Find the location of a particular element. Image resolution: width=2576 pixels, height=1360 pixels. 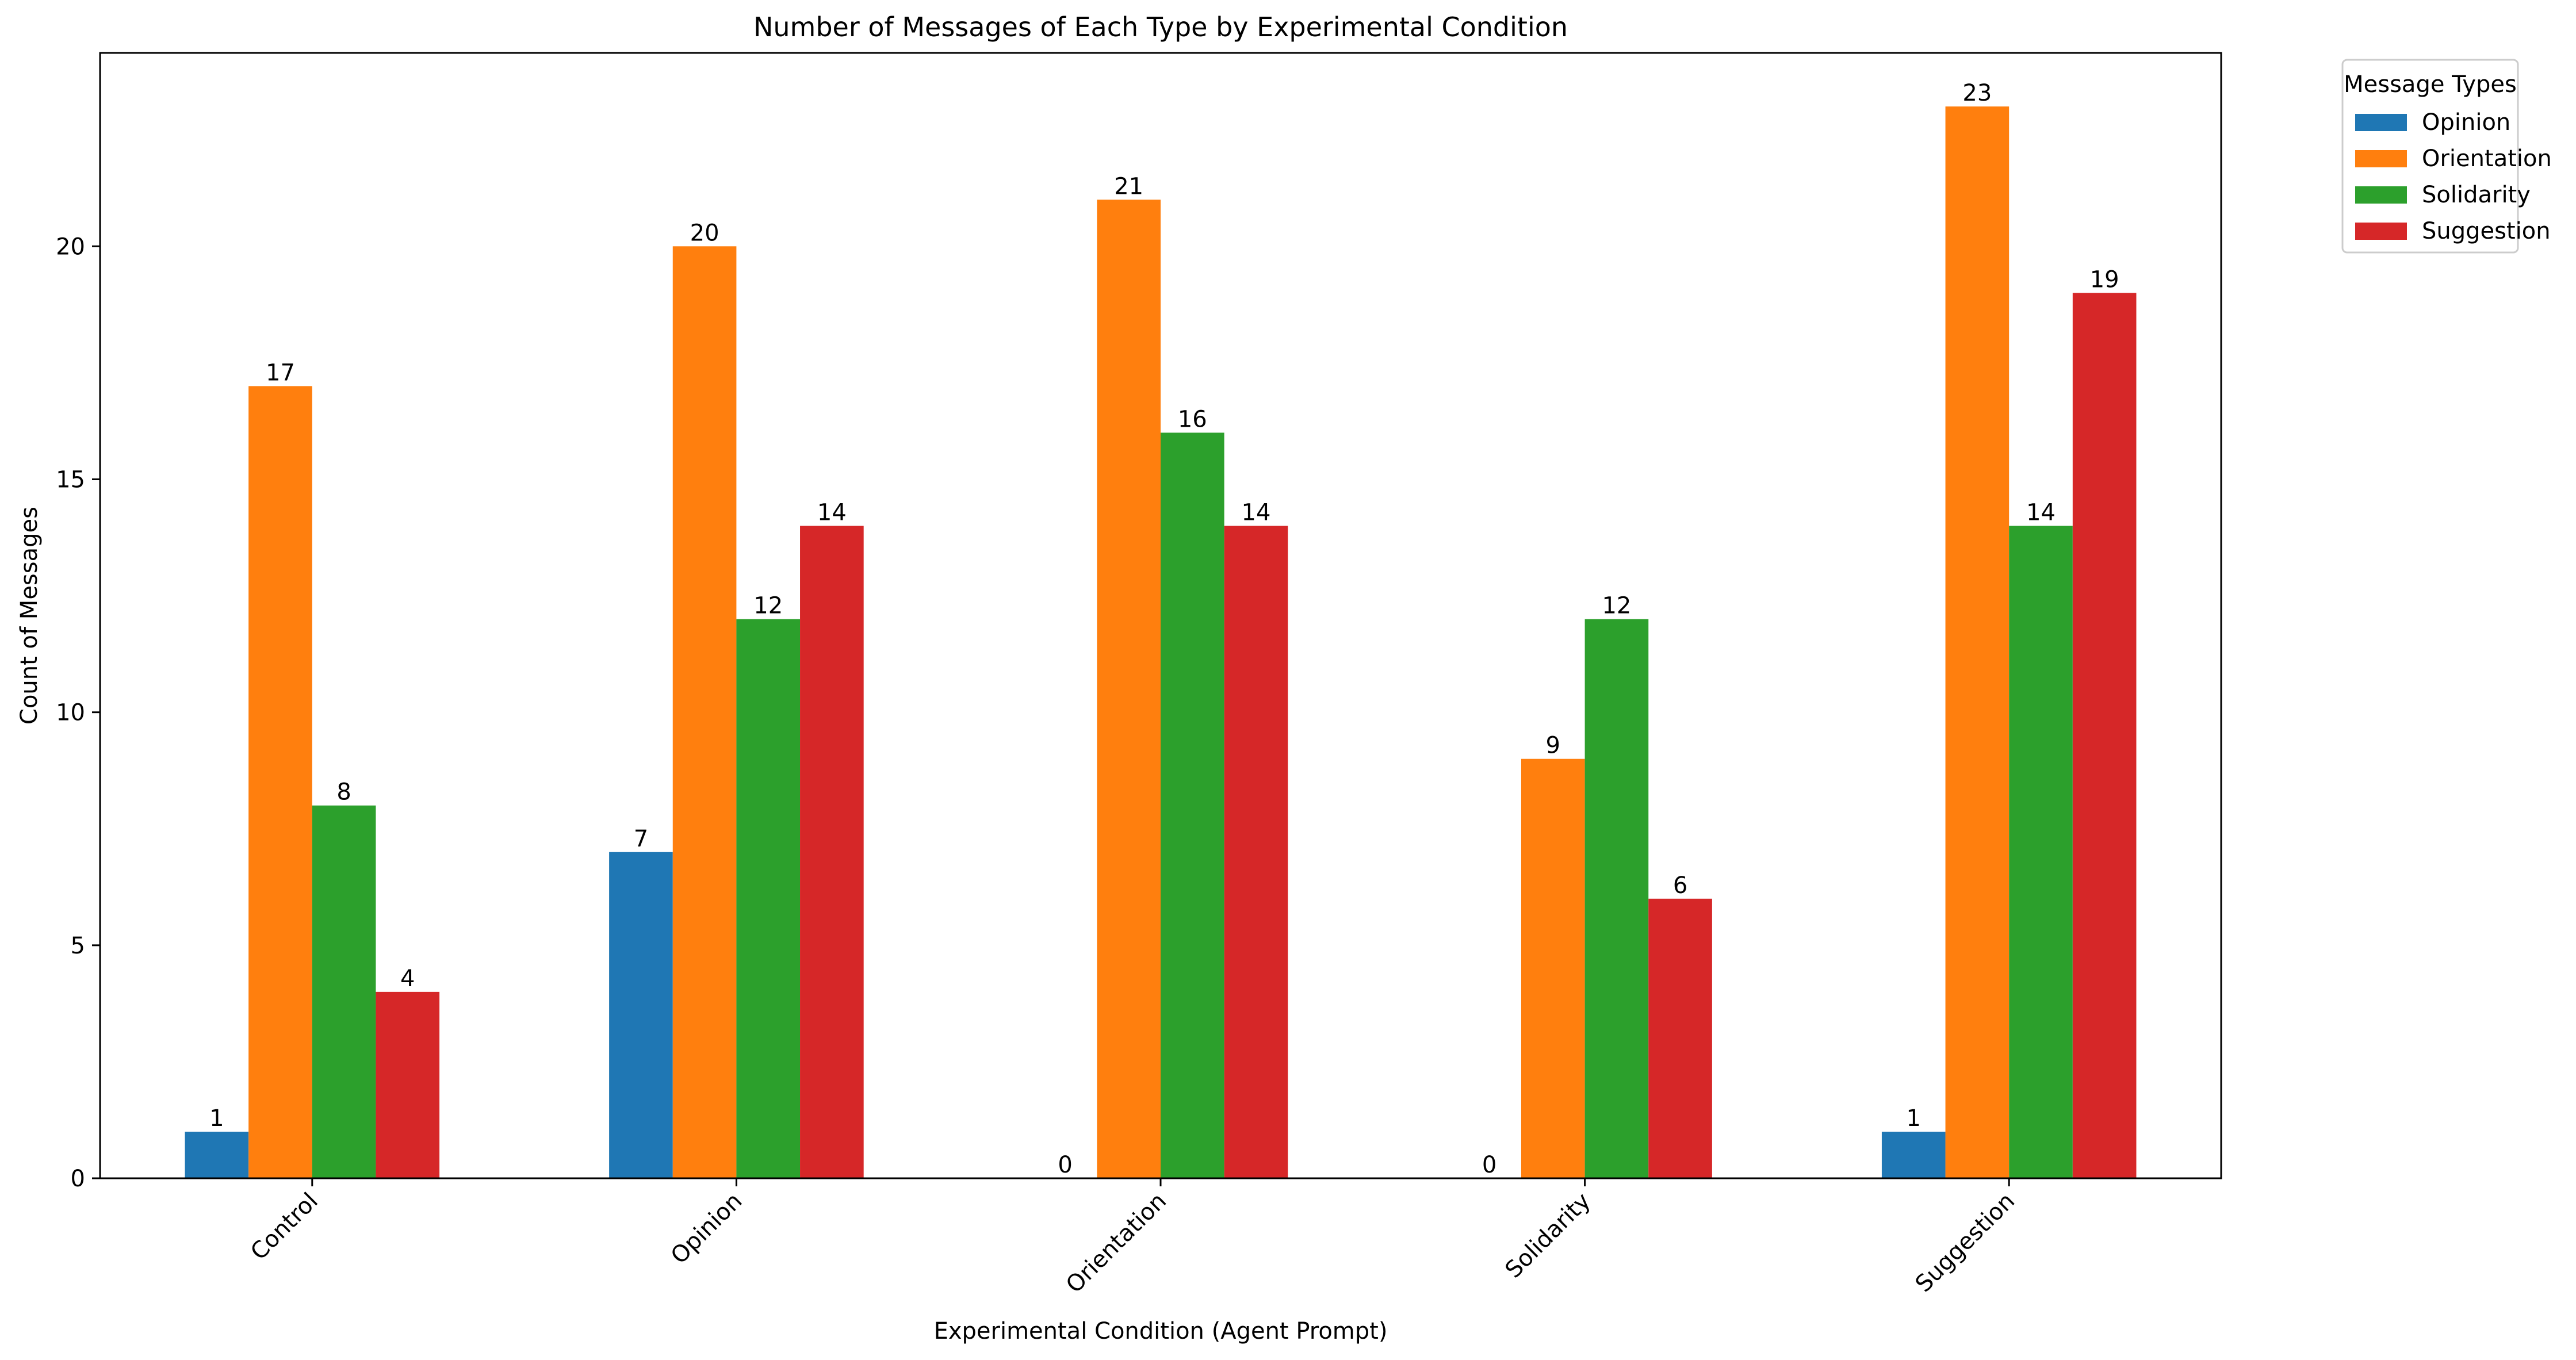

y-tick-label: 0 is located at coordinates (78, 1179).